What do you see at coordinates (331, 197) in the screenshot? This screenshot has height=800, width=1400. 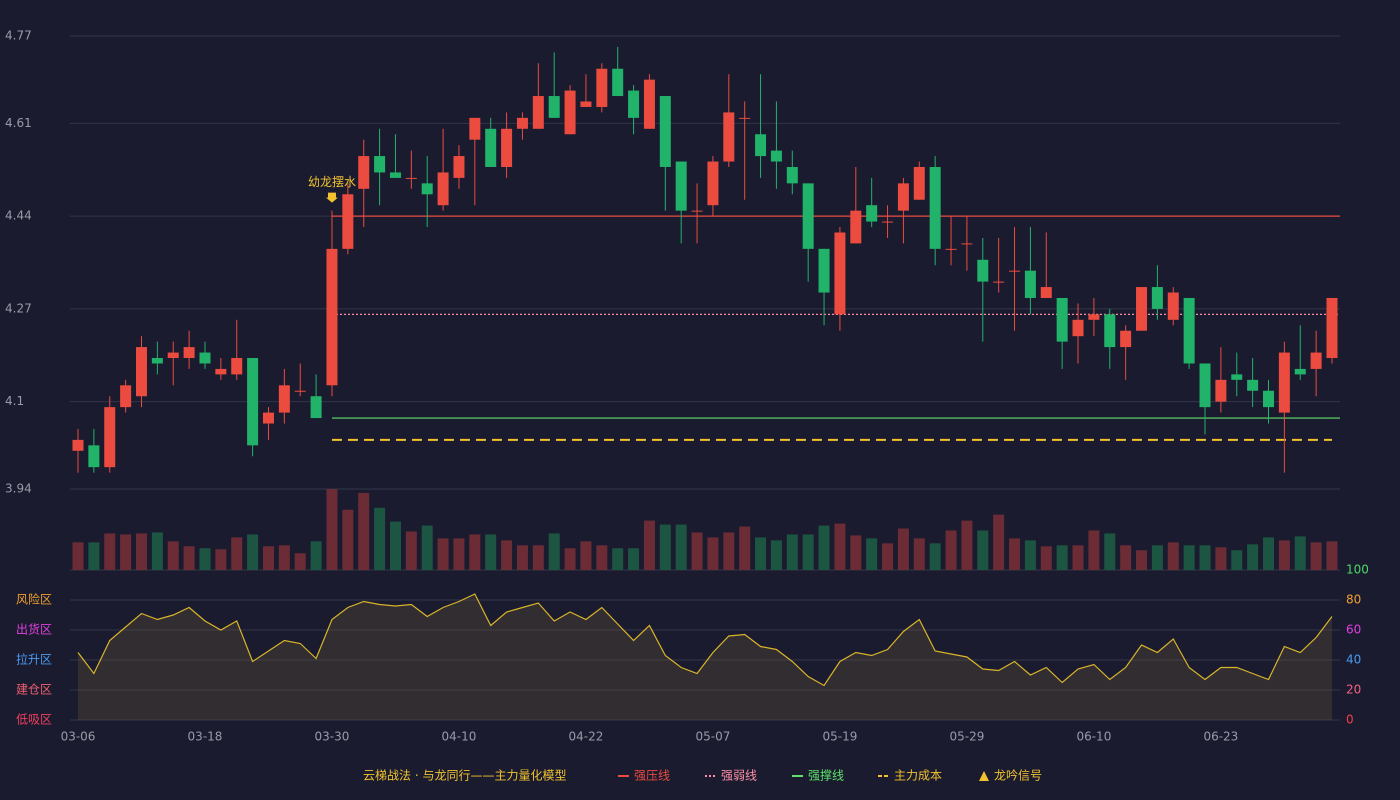 I see `signal-arrow` at bounding box center [331, 197].